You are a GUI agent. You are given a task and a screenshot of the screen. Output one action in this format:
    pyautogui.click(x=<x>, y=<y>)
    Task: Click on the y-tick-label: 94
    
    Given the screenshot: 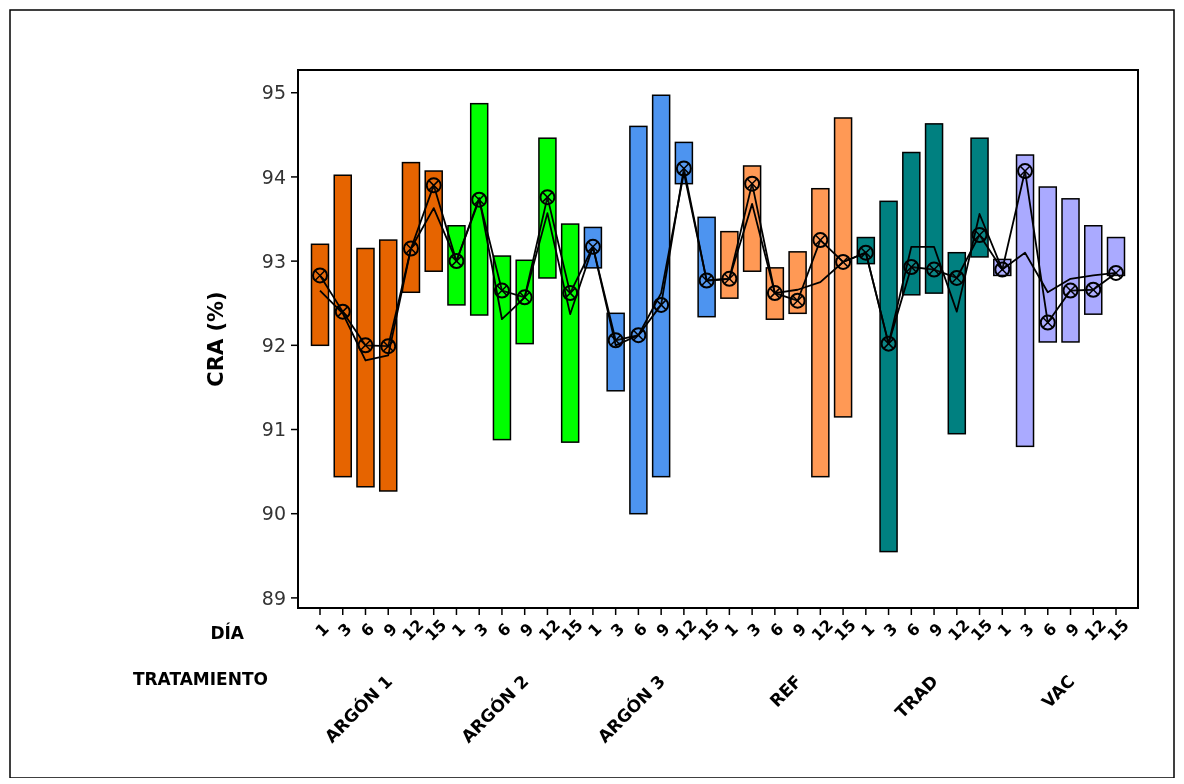 What is the action you would take?
    pyautogui.click(x=273, y=176)
    